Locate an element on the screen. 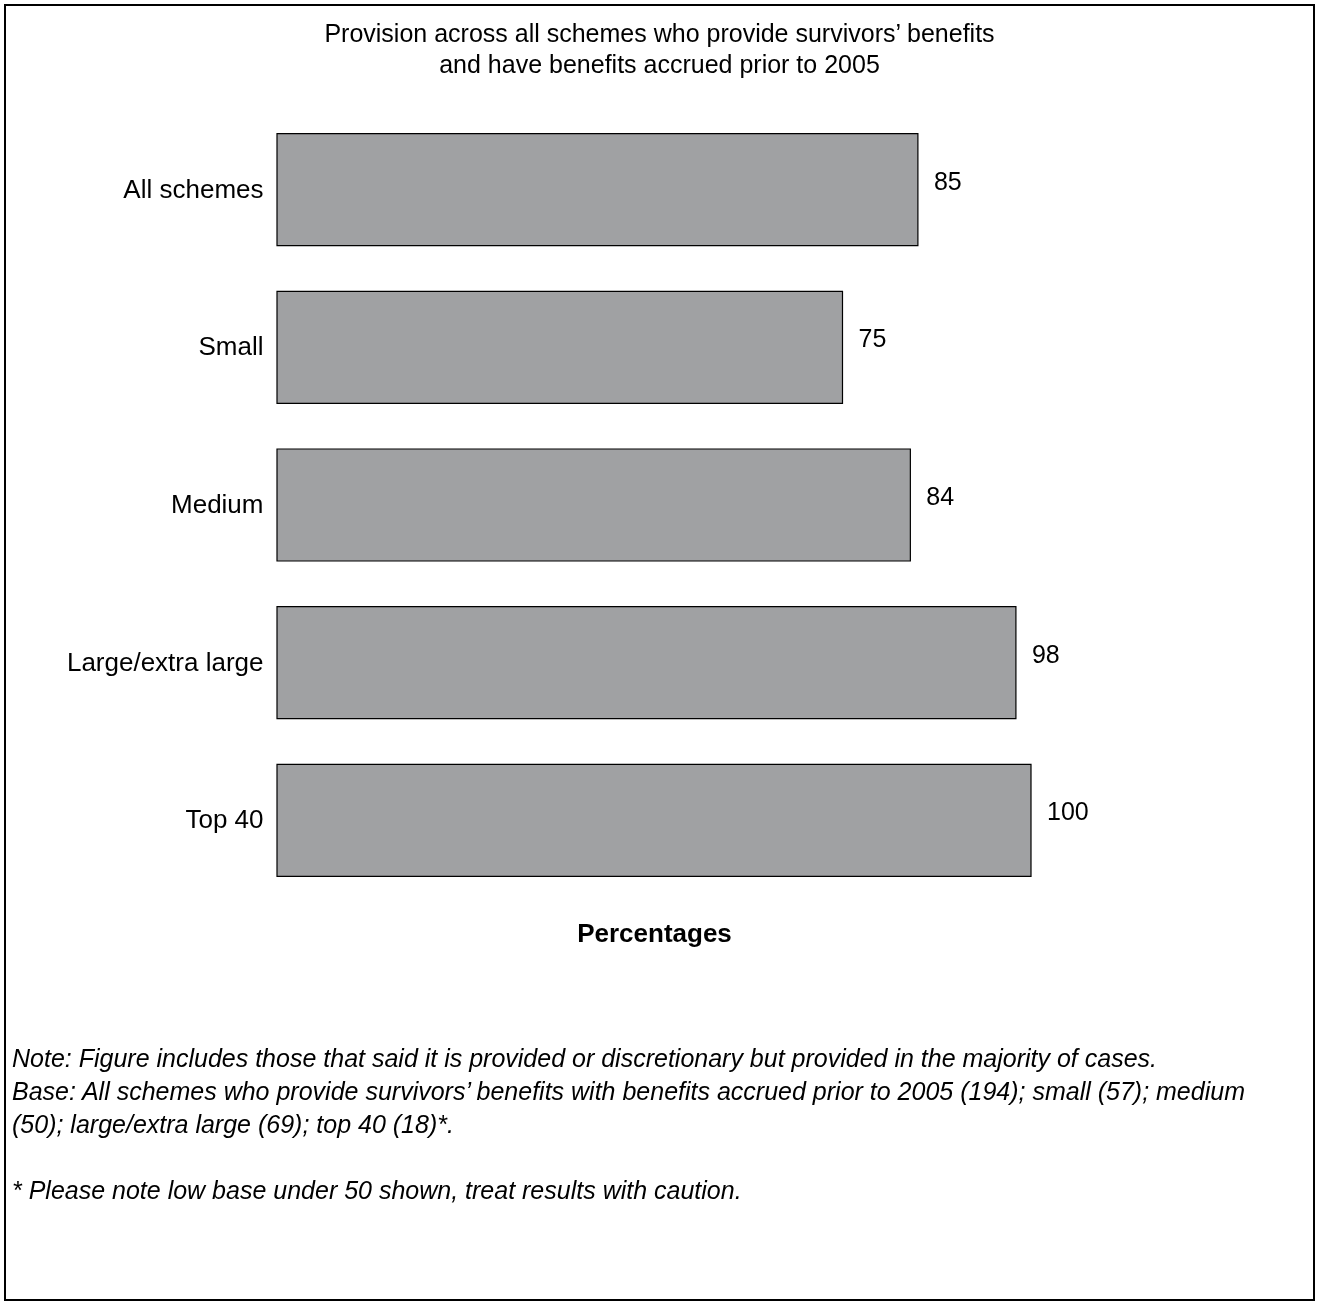 The height and width of the screenshot is (1309, 1321). y-tick-label: Top 40 is located at coordinates (224, 819).